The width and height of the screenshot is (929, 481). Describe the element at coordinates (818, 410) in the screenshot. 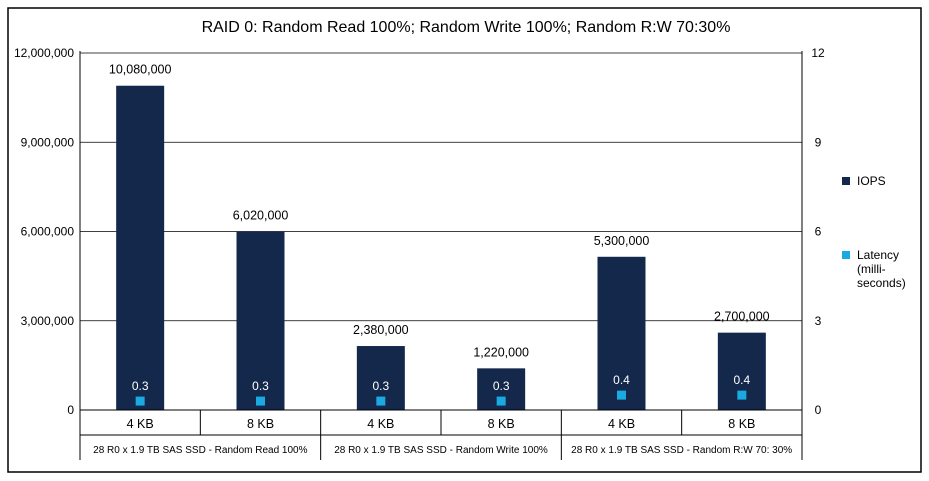

I see `y-right-tick-label: 0` at that location.